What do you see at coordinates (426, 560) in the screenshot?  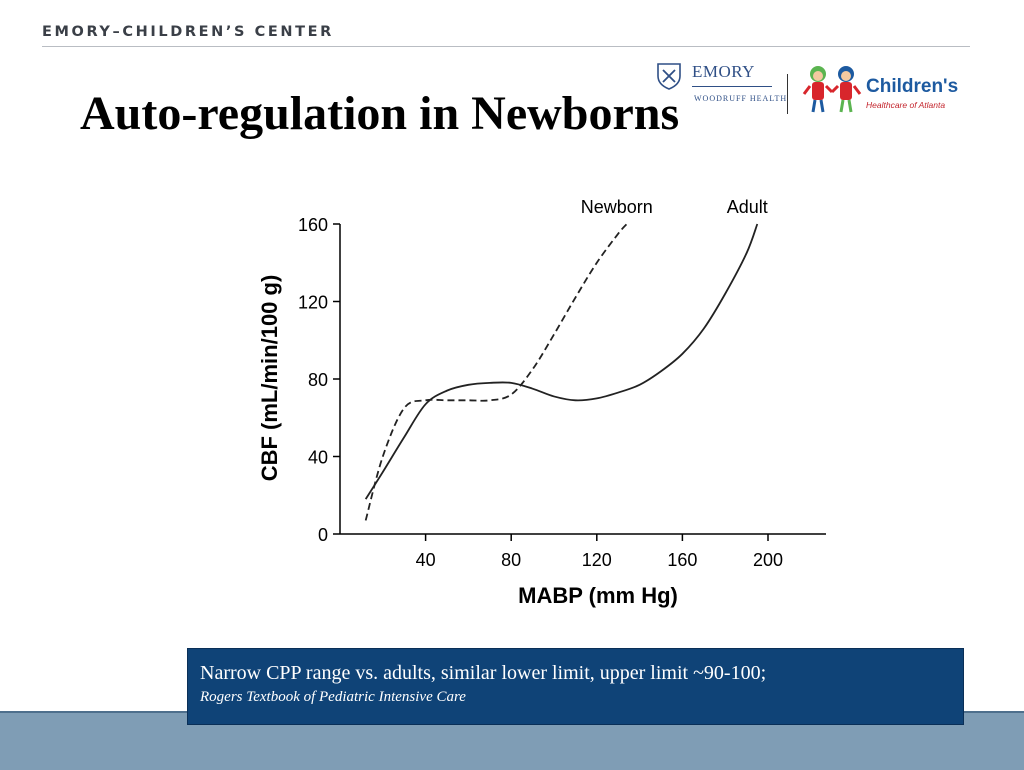 I see `x-tick-label: 40` at bounding box center [426, 560].